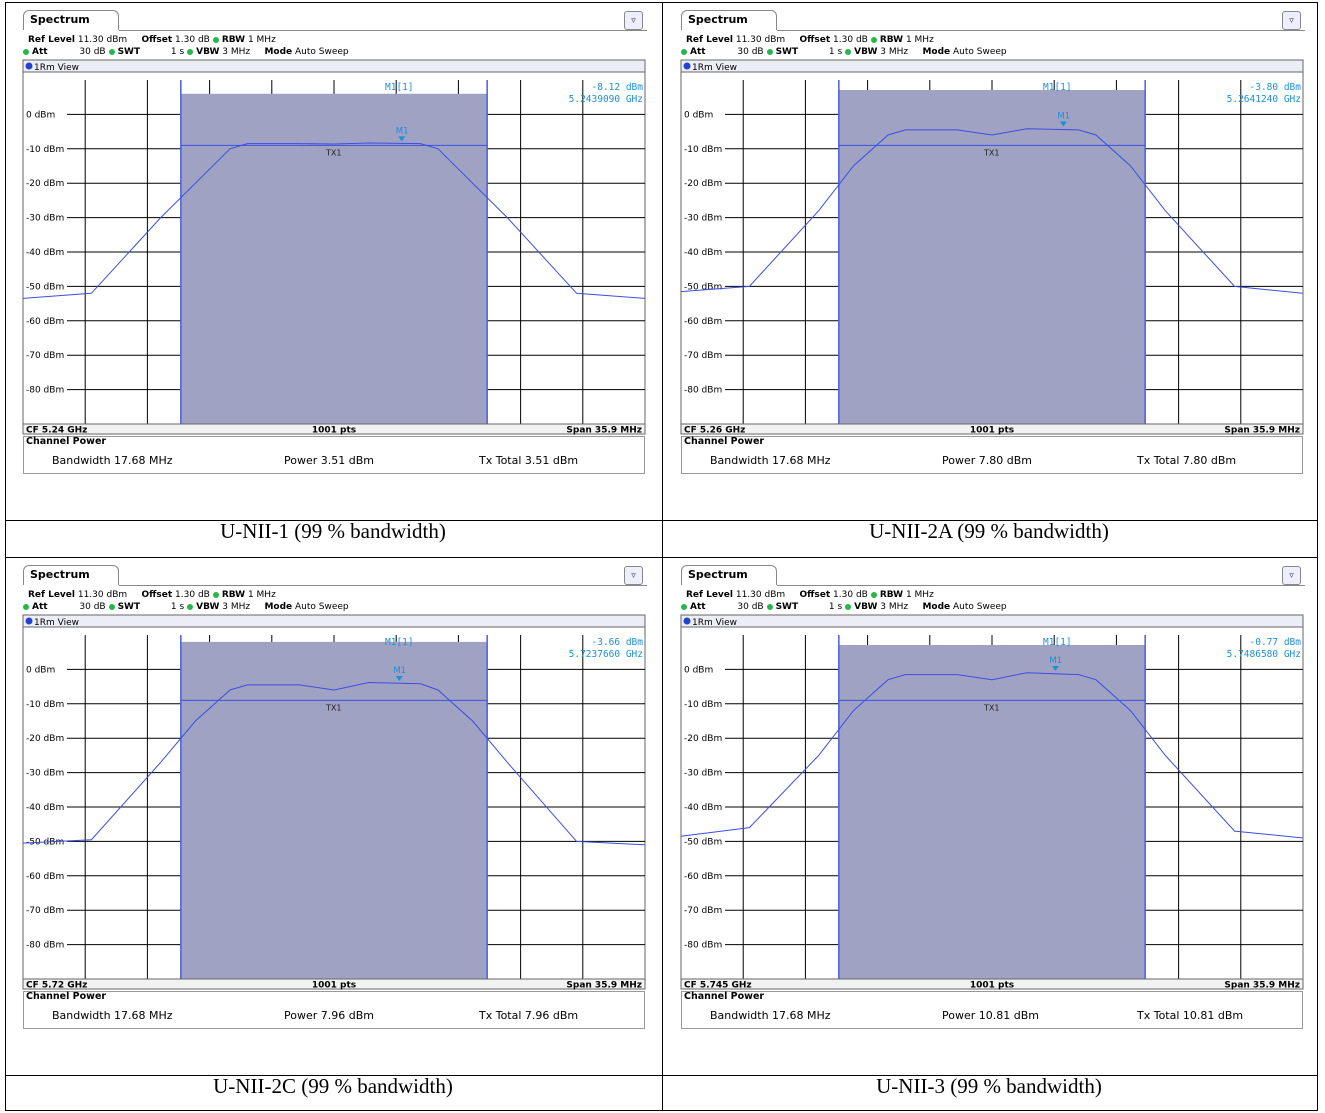 This screenshot has height=1113, width=1325. Describe the element at coordinates (29, 621) in the screenshot. I see `trace-dot` at that location.